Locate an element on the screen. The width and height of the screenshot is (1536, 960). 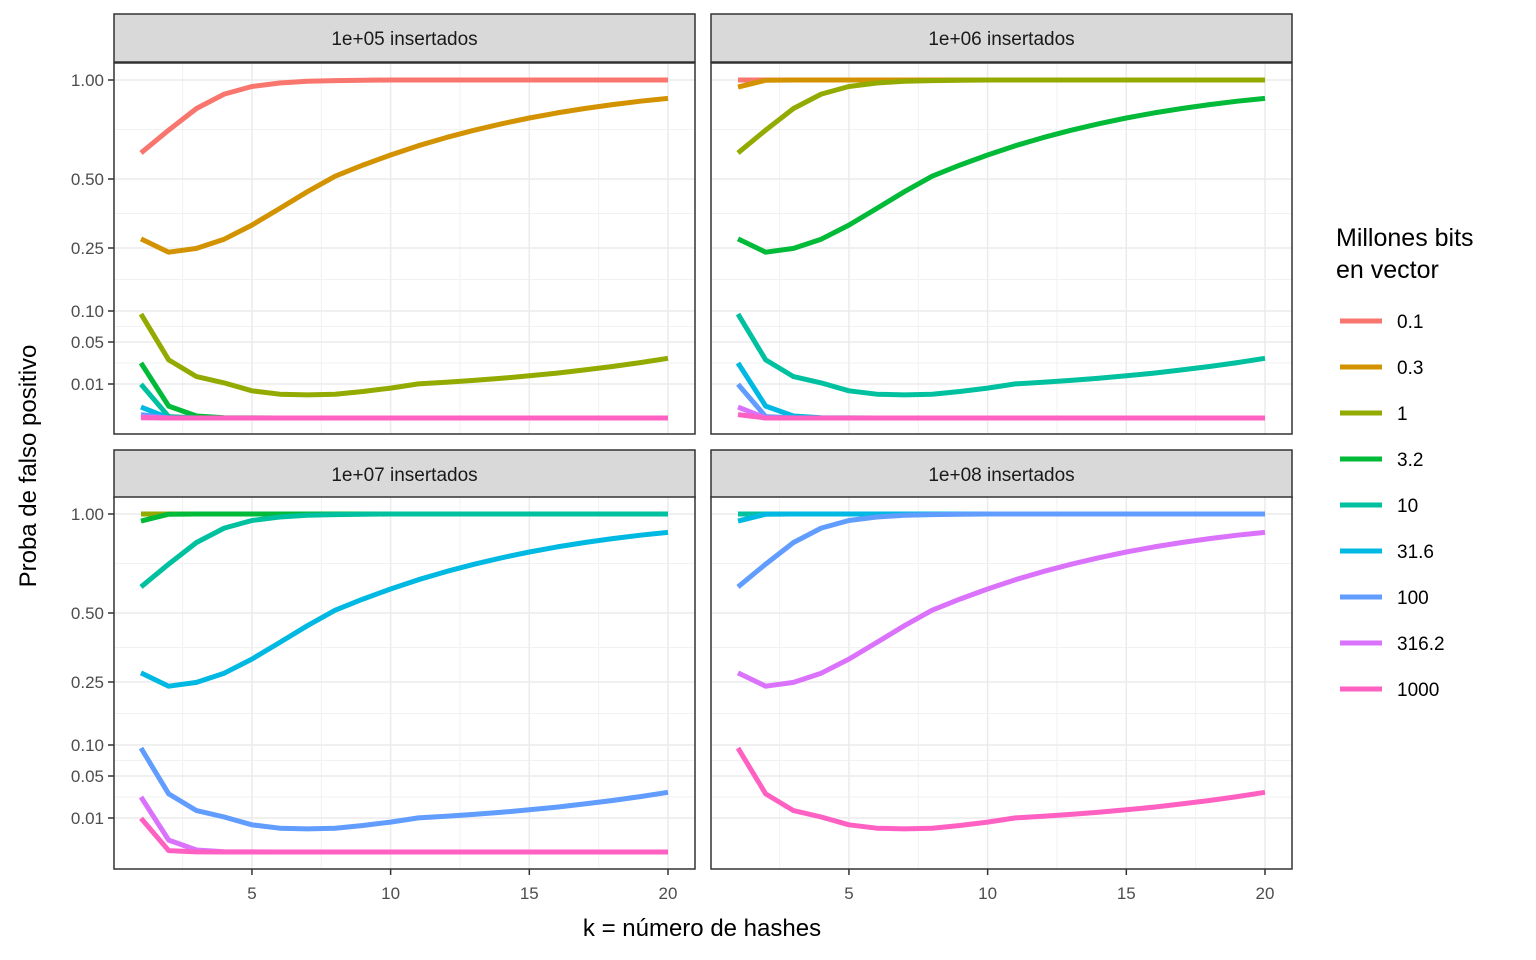
legend-item: 100 is located at coordinates (1384, 598).